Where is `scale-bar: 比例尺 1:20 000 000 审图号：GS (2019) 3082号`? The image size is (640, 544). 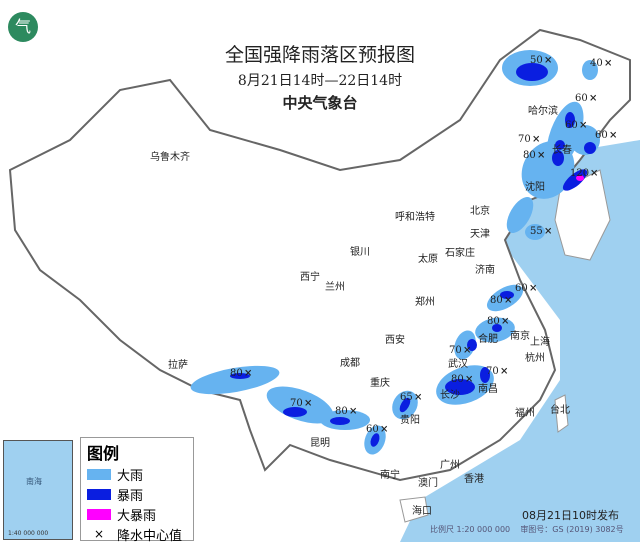
scale-bar: 比例尺 1:20 000 000 审图号：GS (2019) 3082号 is located at coordinates (527, 529).